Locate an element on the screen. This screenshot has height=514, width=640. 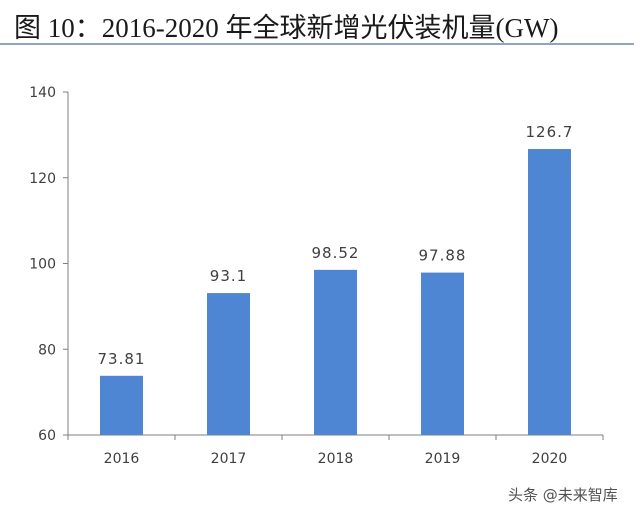
title-divider is located at coordinates (317, 44).